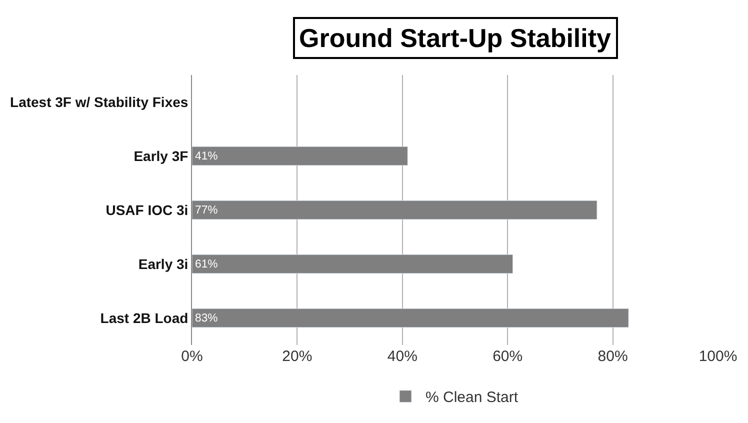 The height and width of the screenshot is (423, 748). I want to click on chart-title: Ground Start-Up Stability, so click(455, 38).